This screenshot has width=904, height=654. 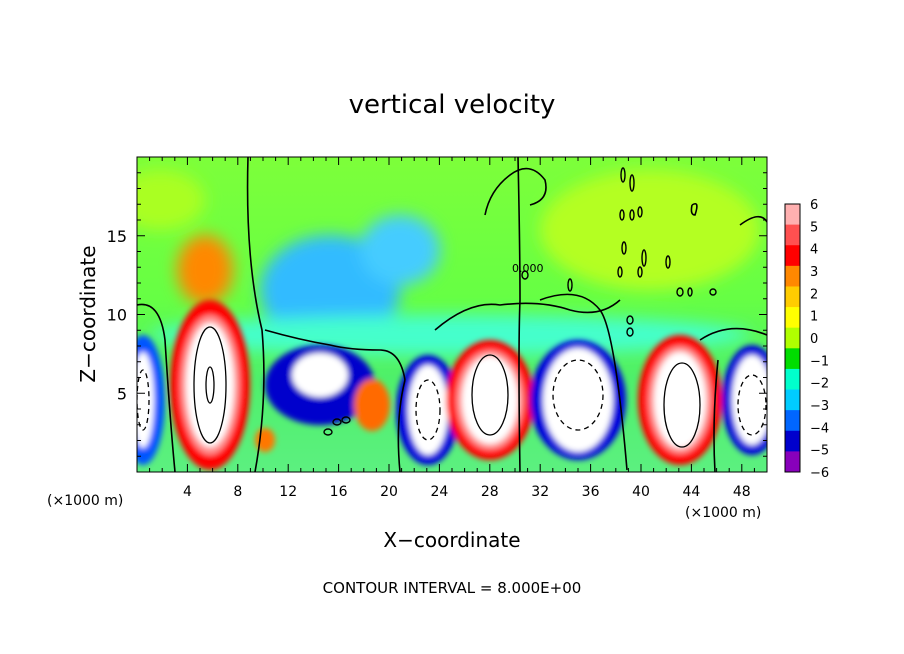 What do you see at coordinates (819, 384) in the screenshot?
I see `colorbar-tick-label: −2` at bounding box center [819, 384].